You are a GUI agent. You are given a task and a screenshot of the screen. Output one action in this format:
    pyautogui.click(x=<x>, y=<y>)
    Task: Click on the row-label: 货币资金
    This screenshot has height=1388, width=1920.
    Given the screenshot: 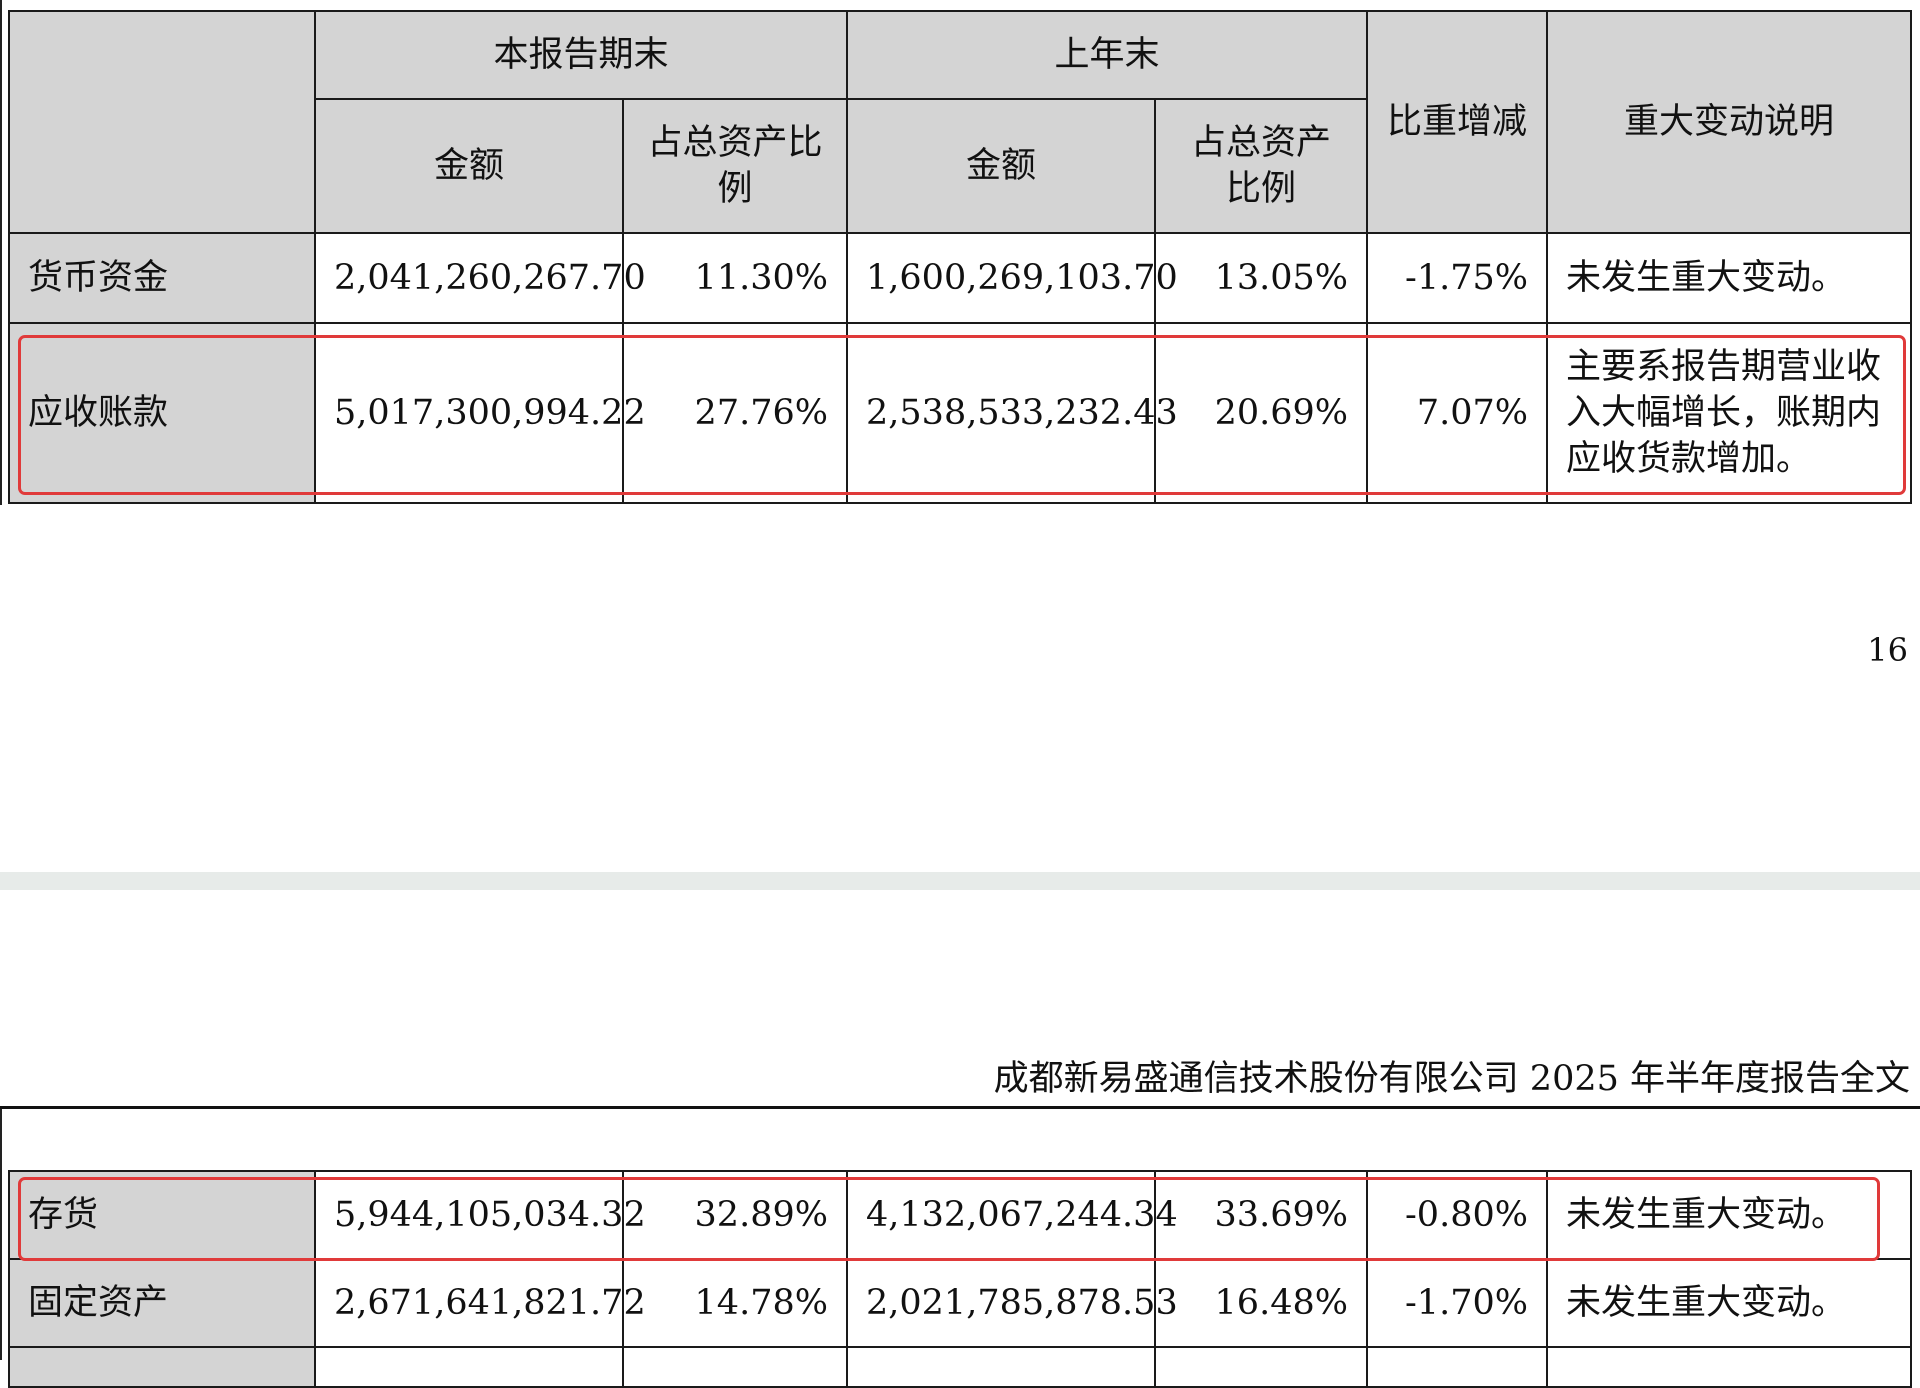 What is the action you would take?
    pyautogui.click(x=162, y=278)
    